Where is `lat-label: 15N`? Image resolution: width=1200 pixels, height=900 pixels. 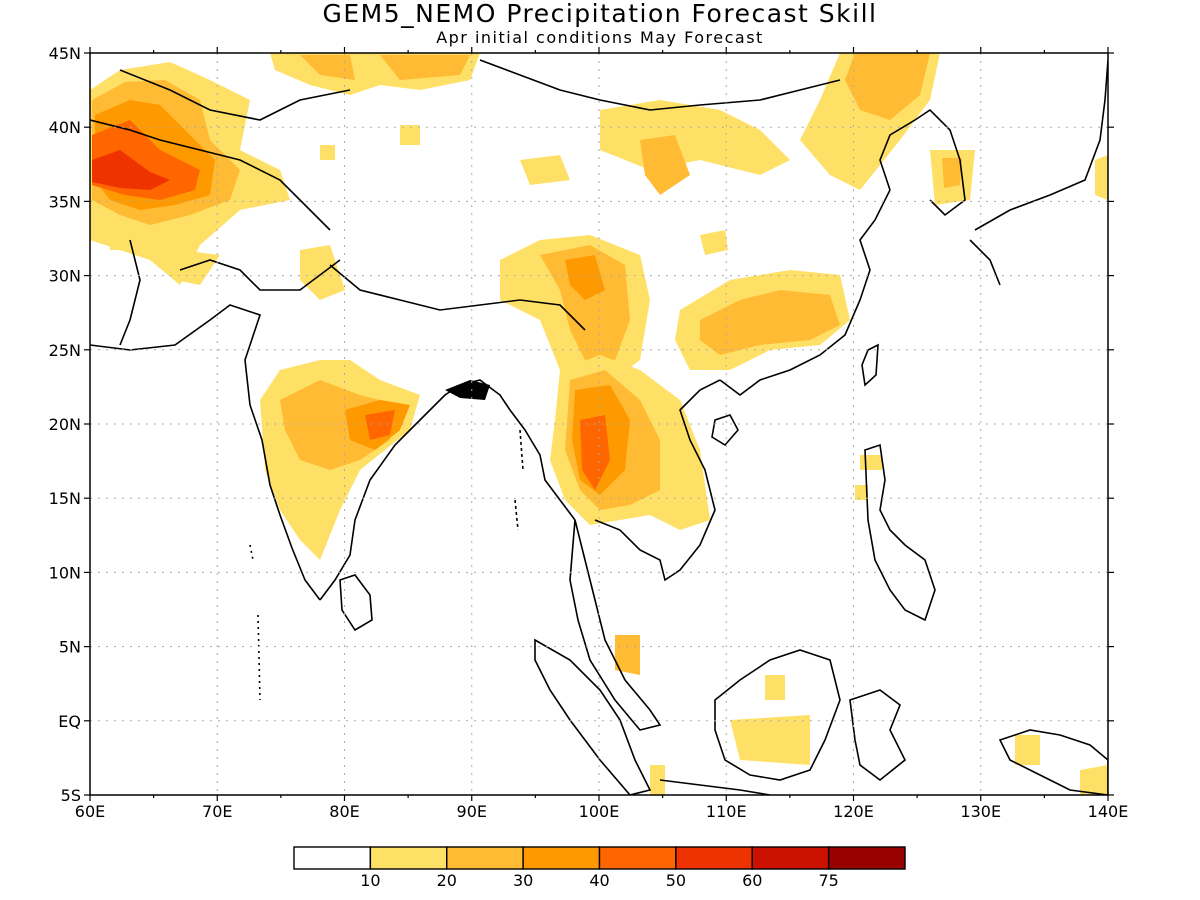 lat-label: 15N is located at coordinates (65, 498).